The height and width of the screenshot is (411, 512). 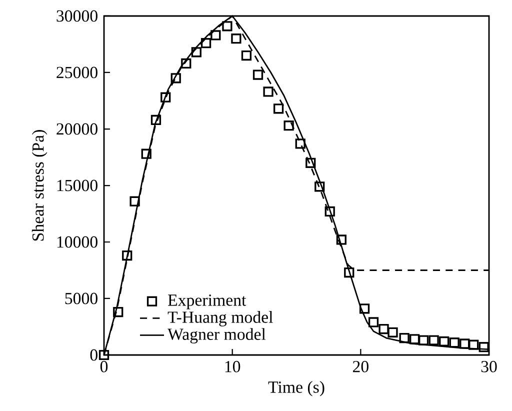 What do you see at coordinates (220, 318) in the screenshot?
I see `legend-label: T-Huang model` at bounding box center [220, 318].